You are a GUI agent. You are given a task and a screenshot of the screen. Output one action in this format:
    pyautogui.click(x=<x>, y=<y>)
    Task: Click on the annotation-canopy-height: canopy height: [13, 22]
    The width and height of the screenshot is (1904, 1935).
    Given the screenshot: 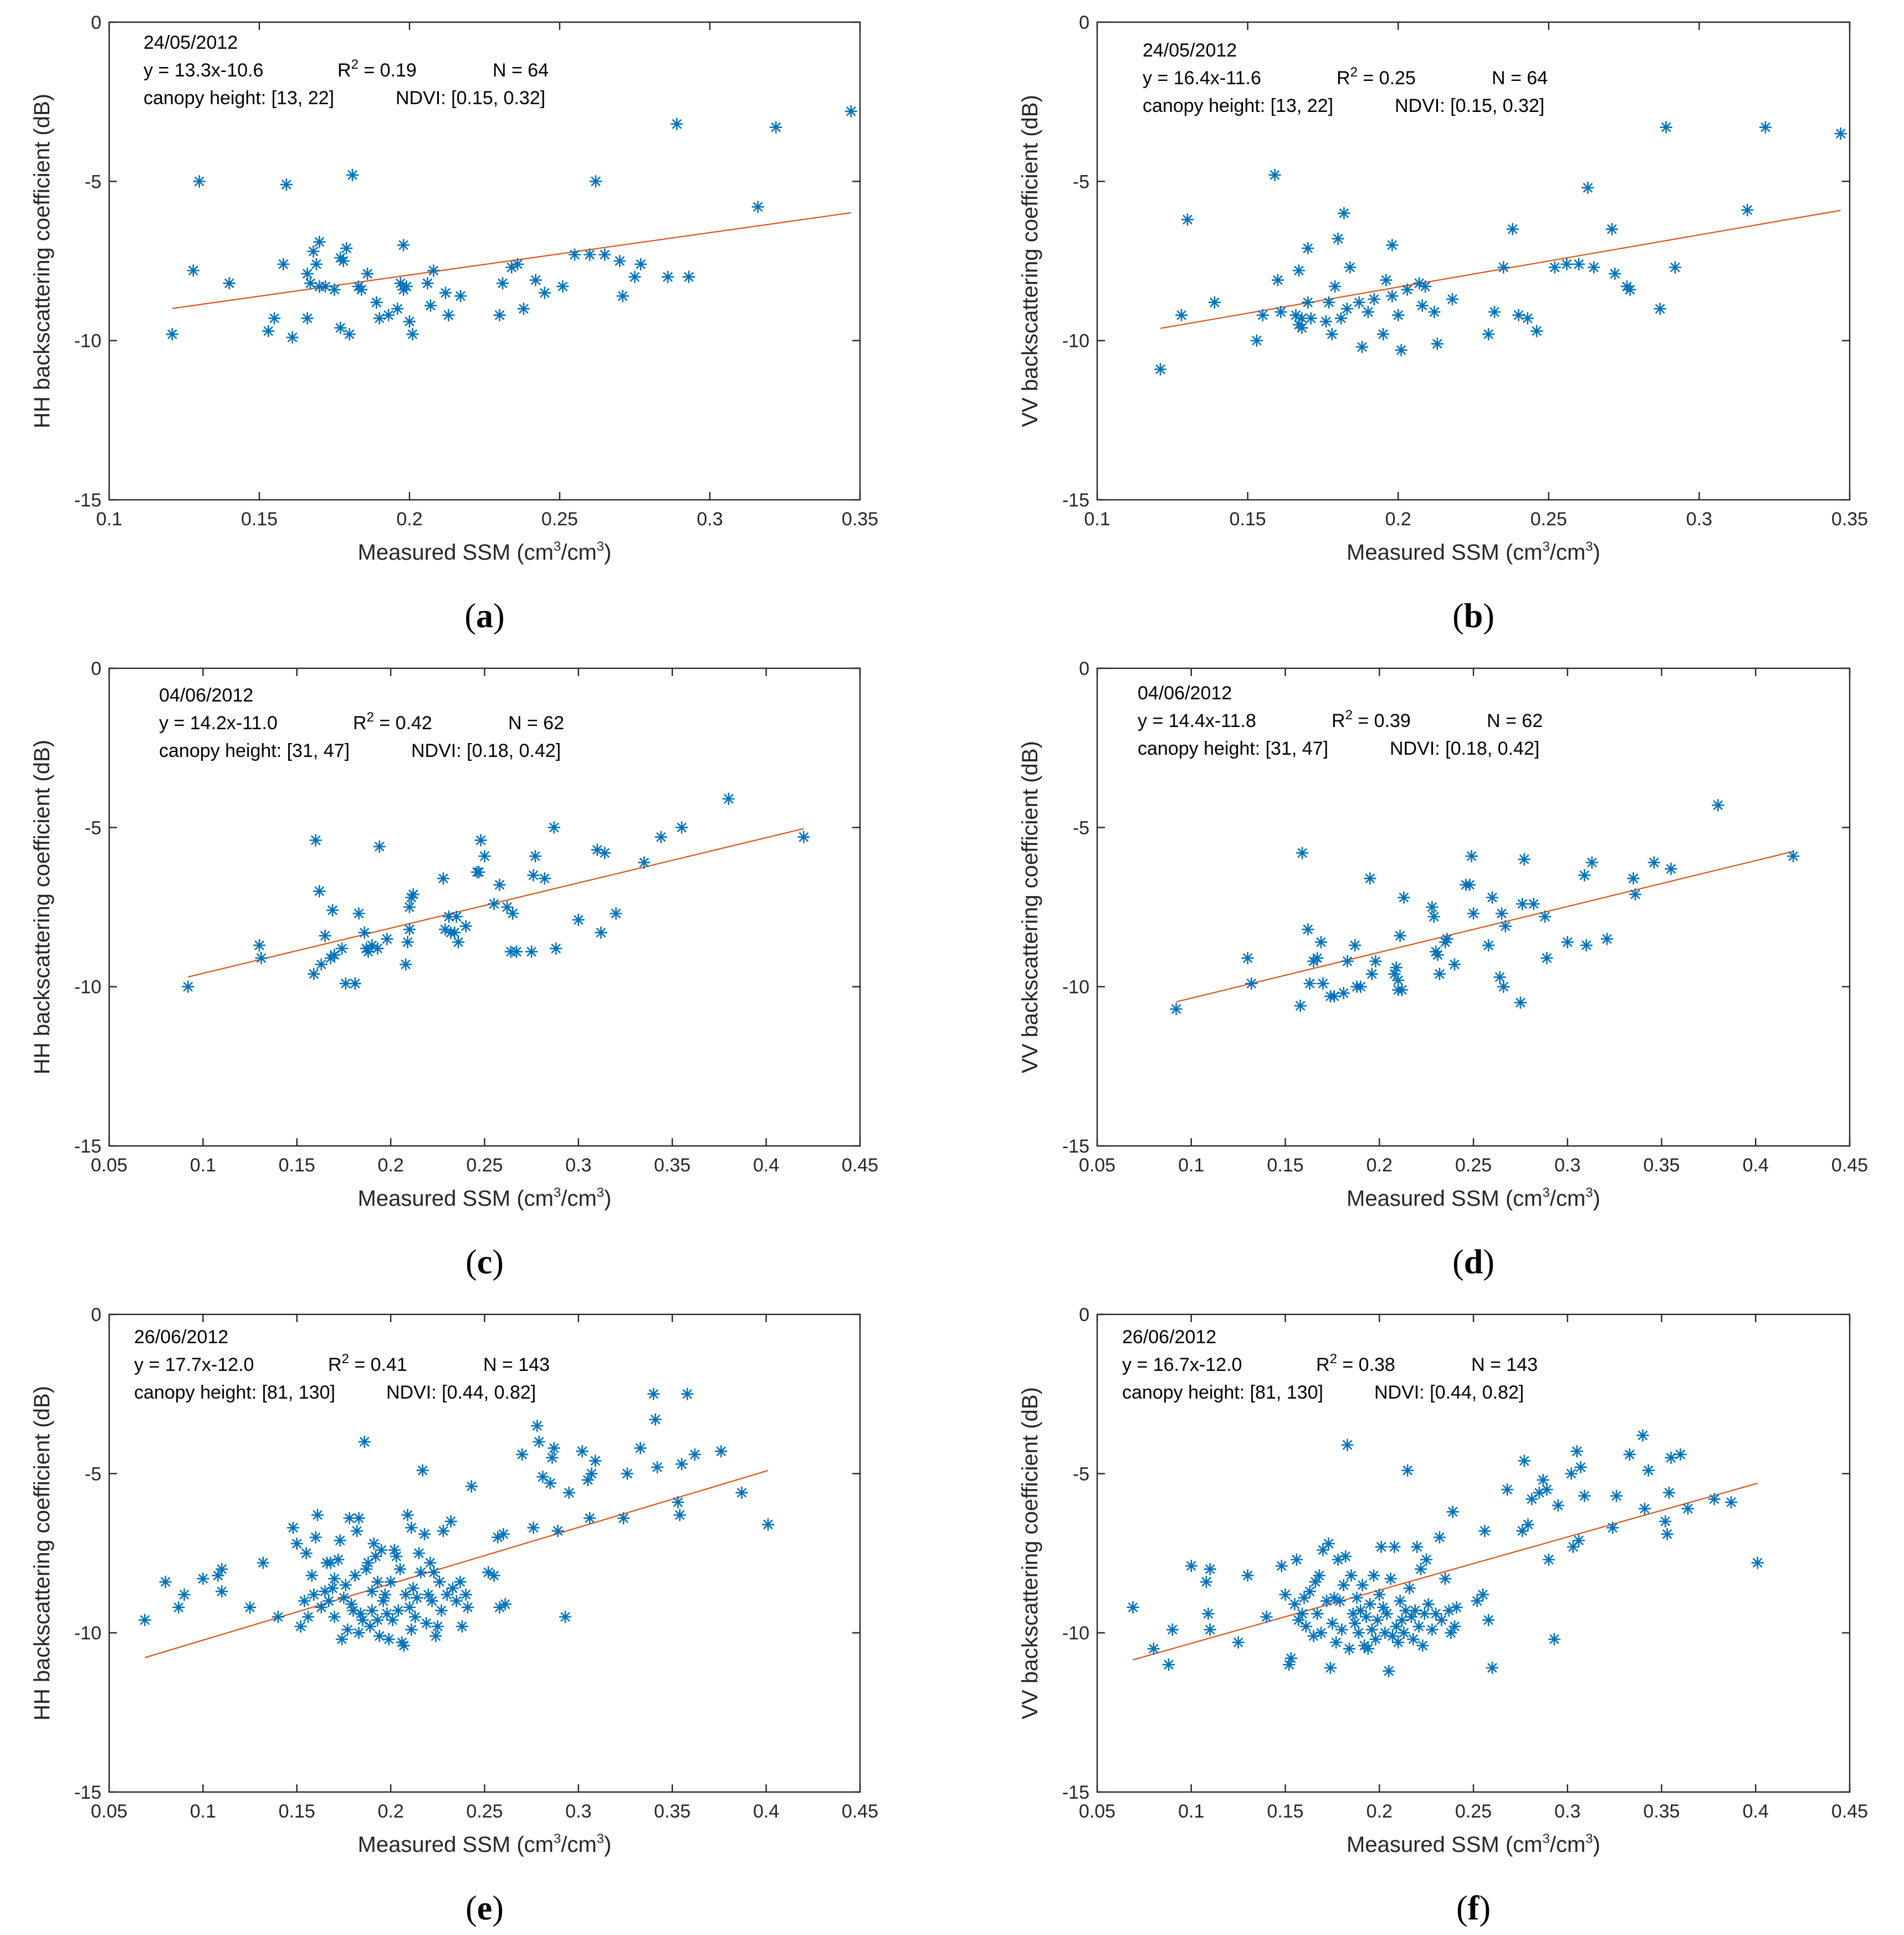 What is the action you would take?
    pyautogui.click(x=239, y=99)
    